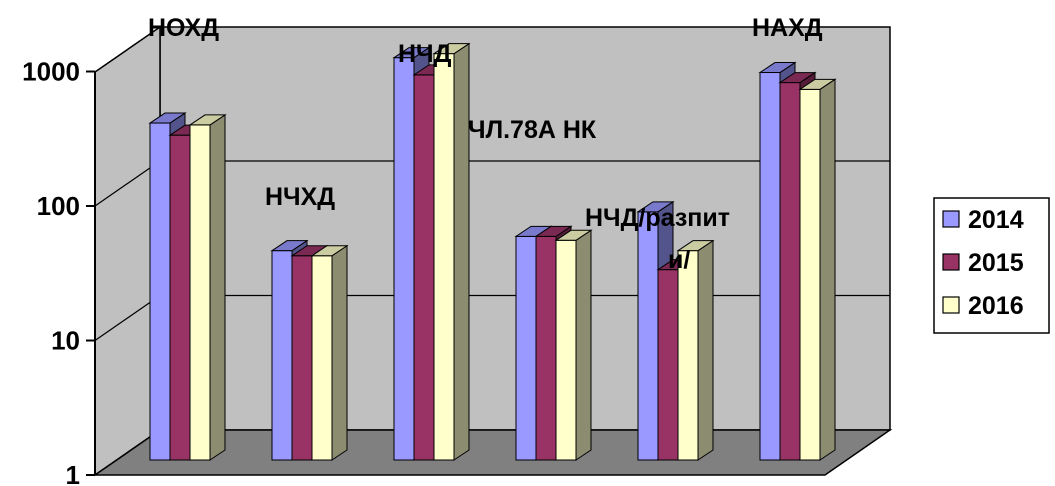 This screenshot has width=1055, height=486. Describe the element at coordinates (996, 263) in the screenshot. I see `legend-label: 2015` at that location.